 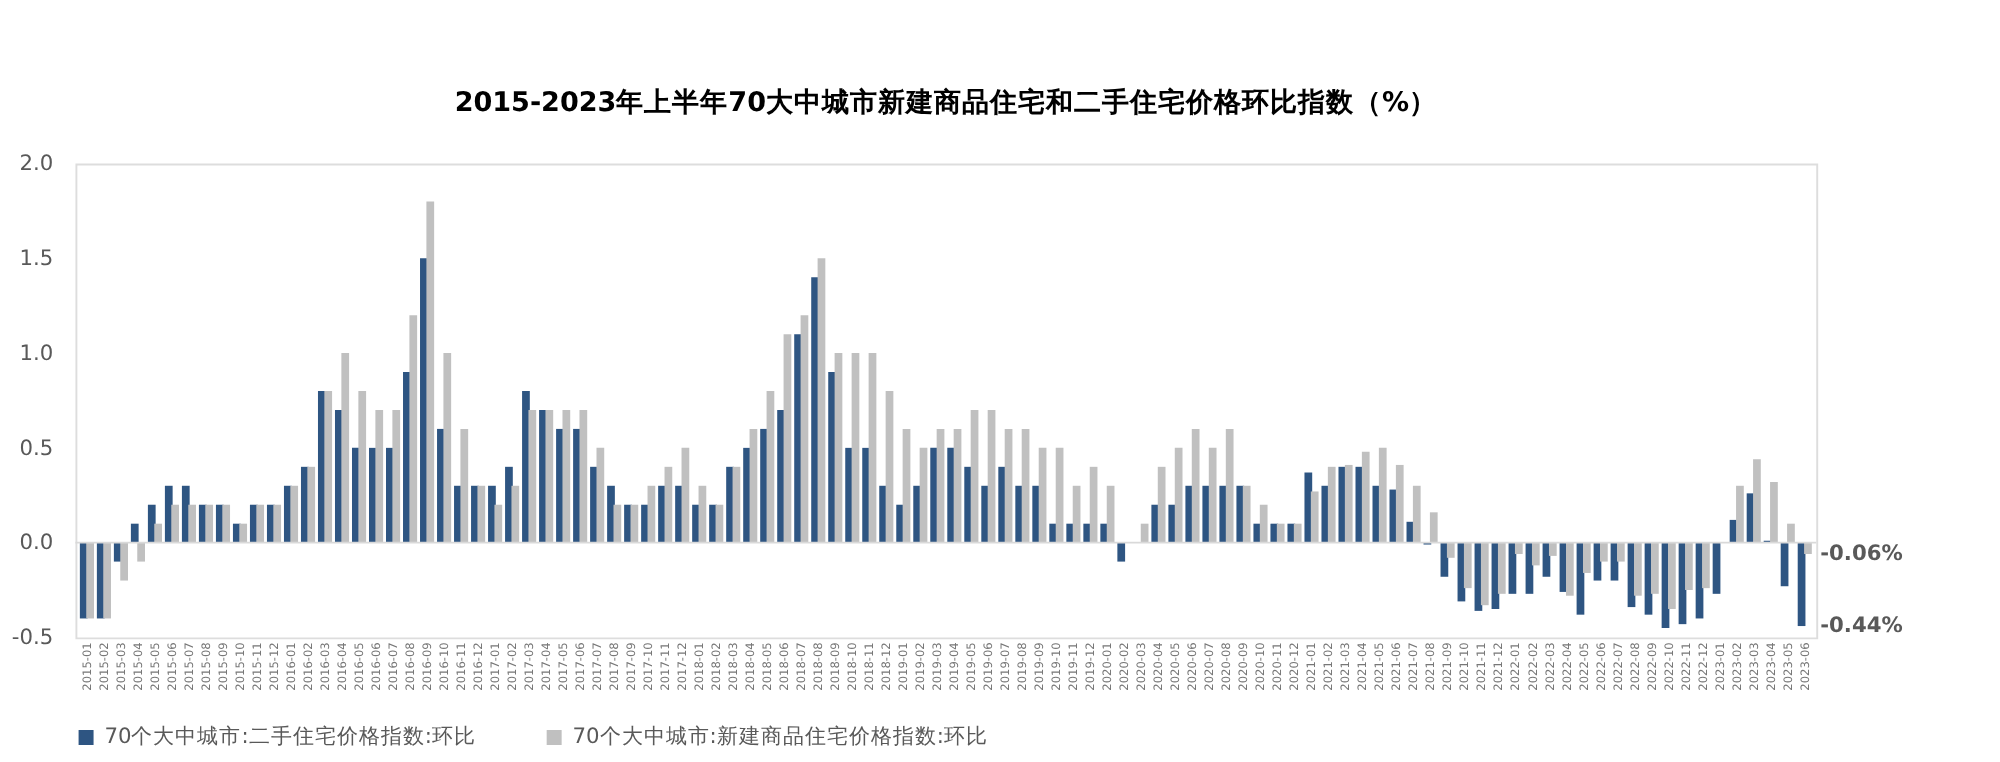 I want to click on y-tick-label: 1.0, so click(x=36, y=352).